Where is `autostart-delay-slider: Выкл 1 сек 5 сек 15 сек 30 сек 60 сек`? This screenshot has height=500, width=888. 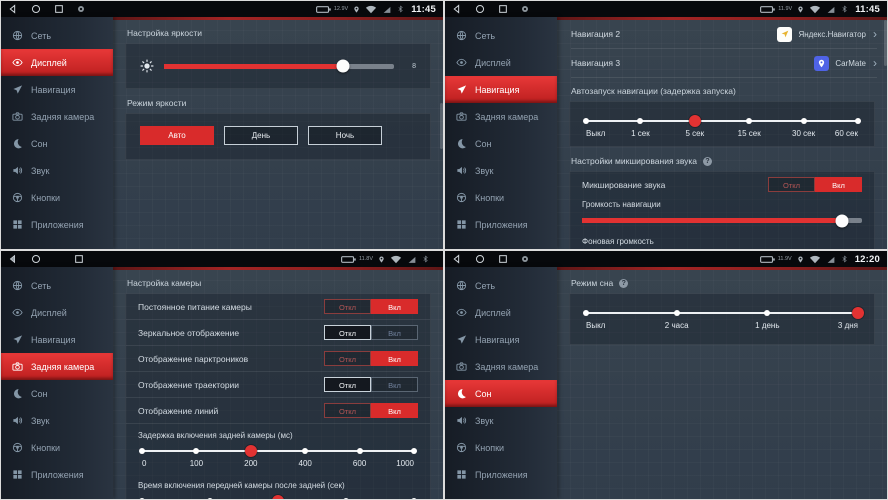
autostart-delay-slider: Выкл 1 сек 5 сек 15 сек 30 сек 60 сек is located at coordinates (722, 128).